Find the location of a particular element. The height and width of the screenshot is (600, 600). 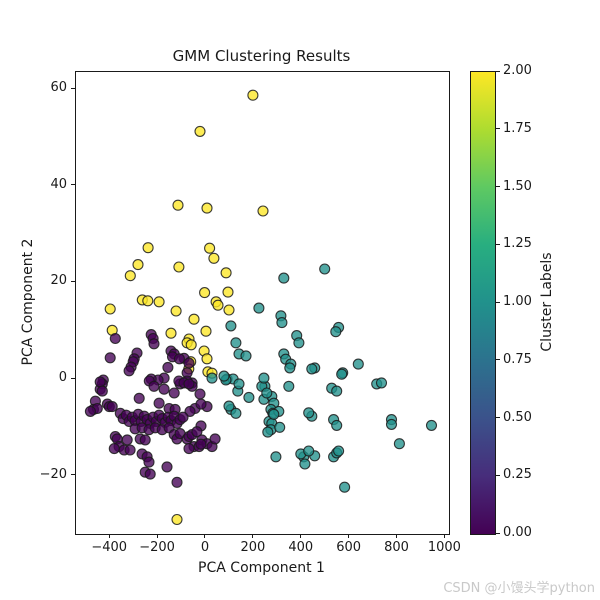

x-tick-label: −200 is located at coordinates (157, 547).